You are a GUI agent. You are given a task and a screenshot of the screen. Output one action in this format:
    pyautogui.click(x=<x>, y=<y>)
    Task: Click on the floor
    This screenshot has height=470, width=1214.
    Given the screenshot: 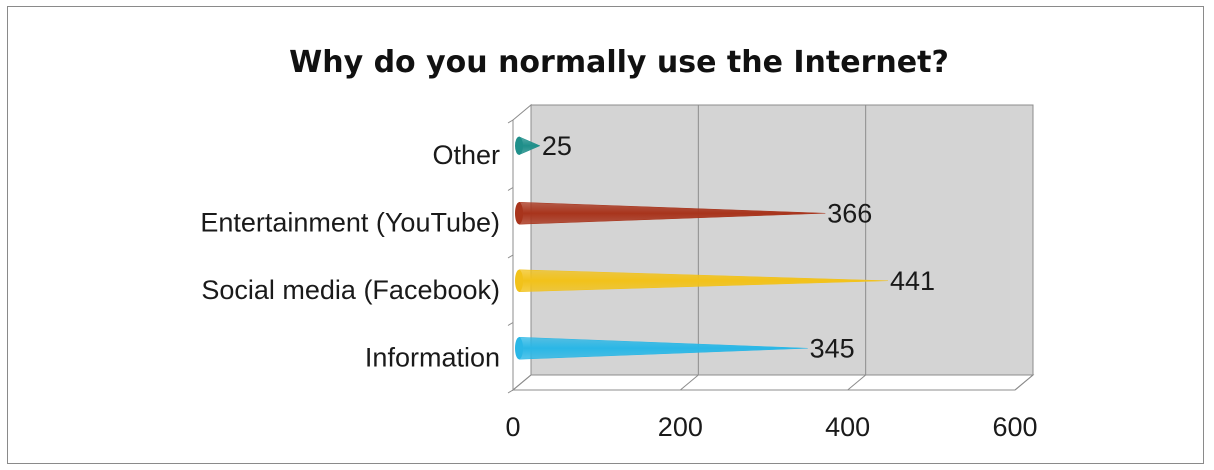 What is the action you would take?
    pyautogui.click(x=773, y=382)
    